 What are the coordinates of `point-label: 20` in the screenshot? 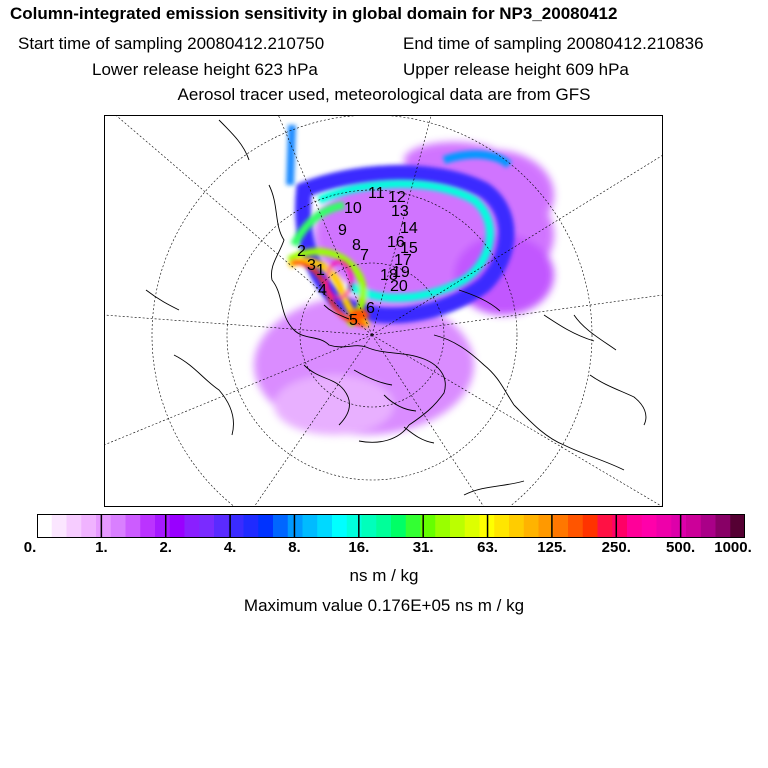 It's located at (399, 286).